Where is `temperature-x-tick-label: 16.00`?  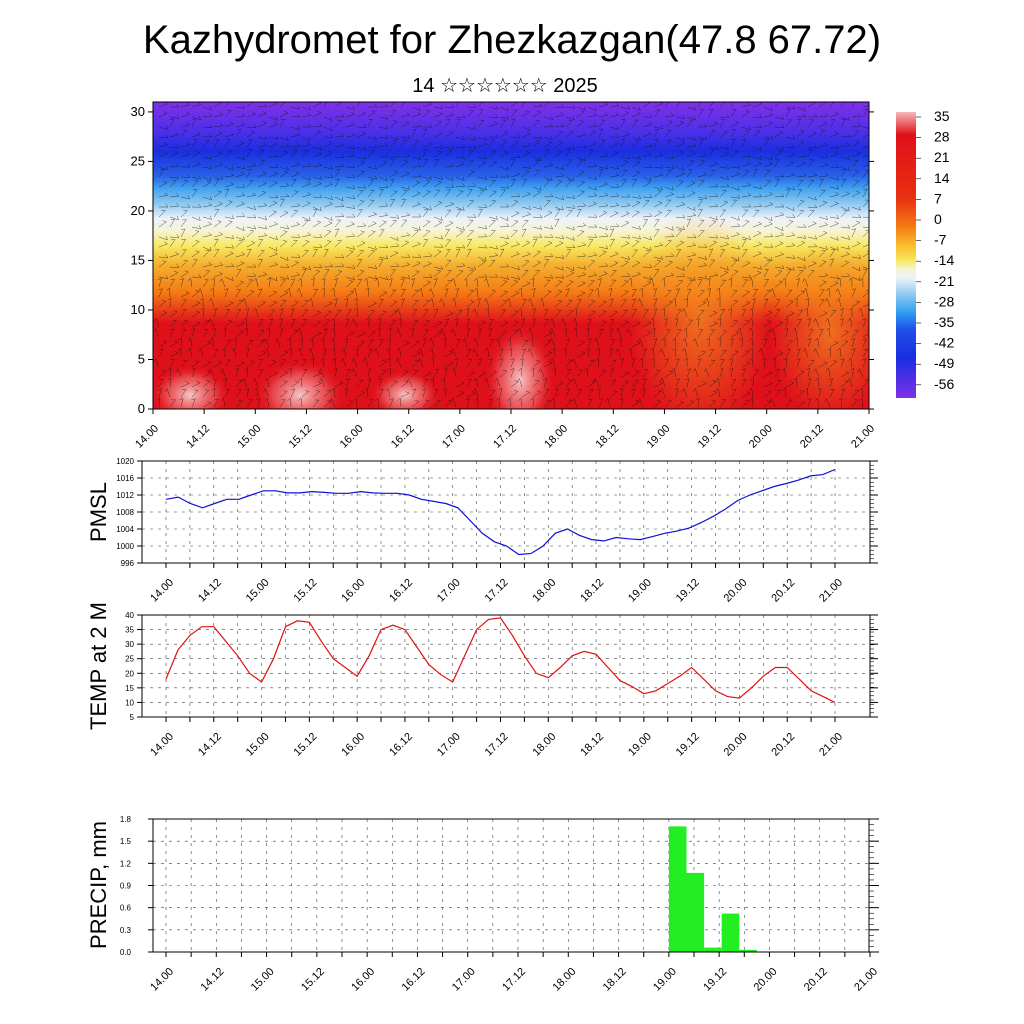 temperature-x-tick-label: 16.00 is located at coordinates (353, 745).